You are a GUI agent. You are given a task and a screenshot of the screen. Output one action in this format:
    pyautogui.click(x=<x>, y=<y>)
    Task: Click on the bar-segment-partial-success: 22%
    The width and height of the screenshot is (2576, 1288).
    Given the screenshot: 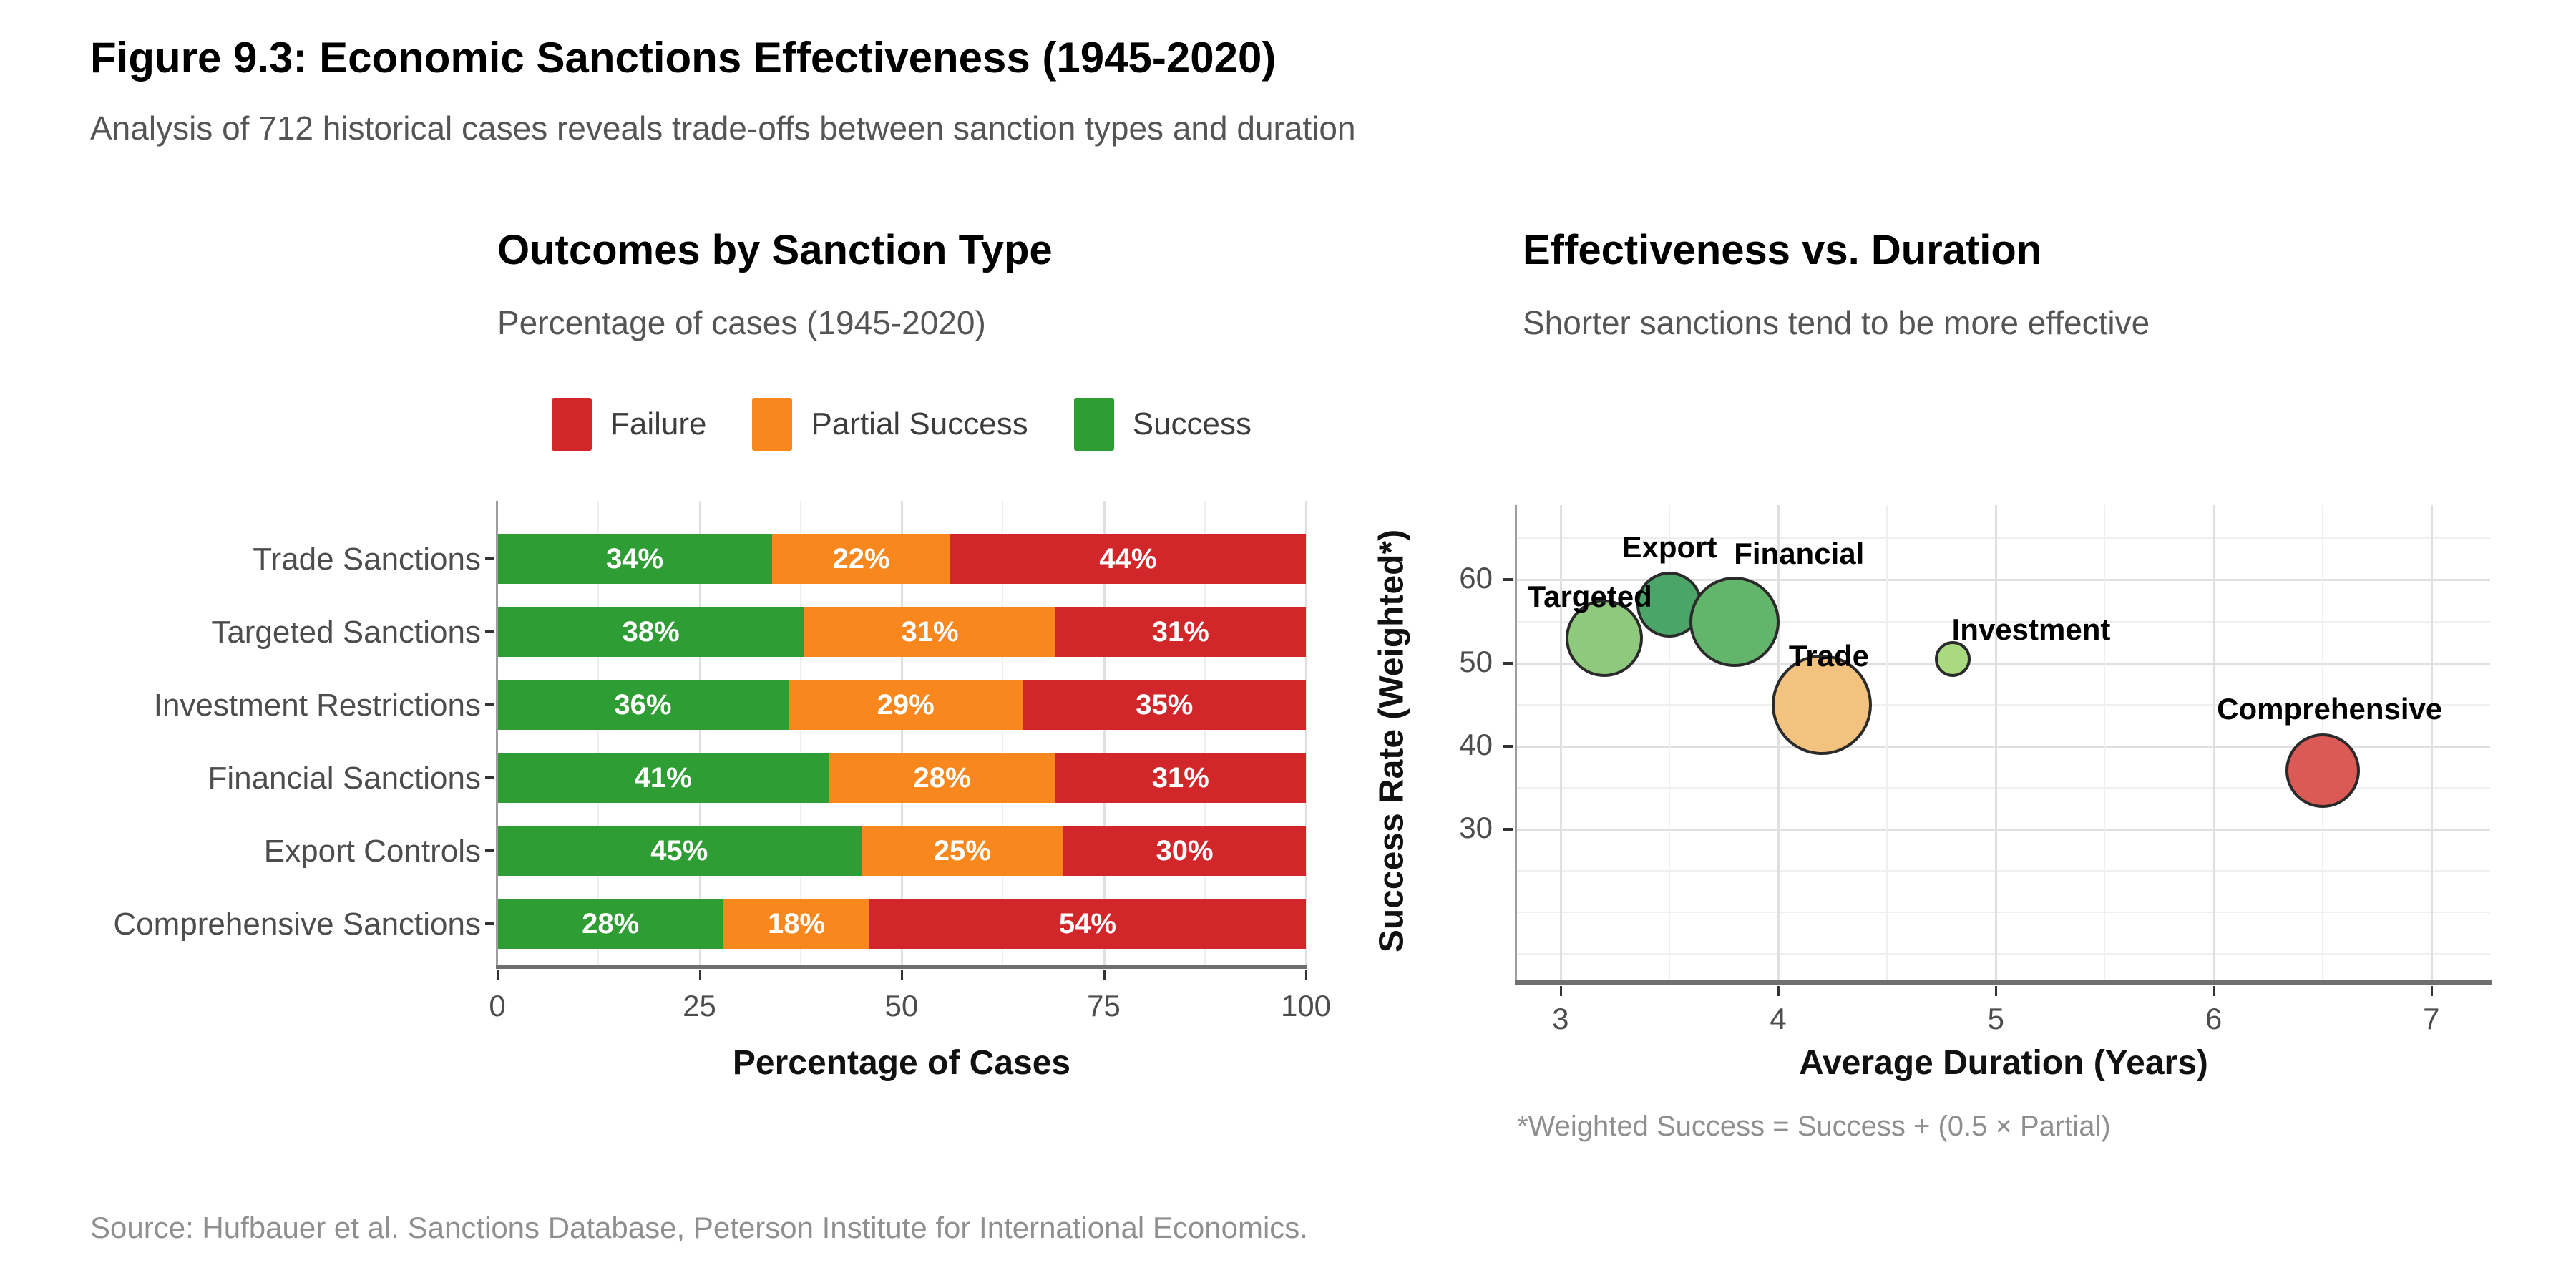 What is the action you would take?
    pyautogui.click(x=861, y=559)
    